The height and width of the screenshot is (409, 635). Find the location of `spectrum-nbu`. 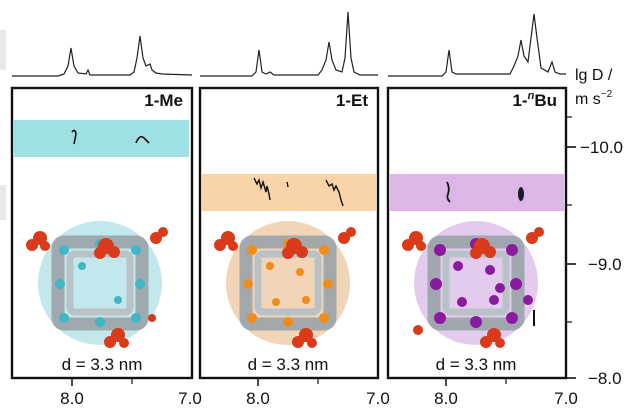

spectrum-nbu is located at coordinates (477, 45).